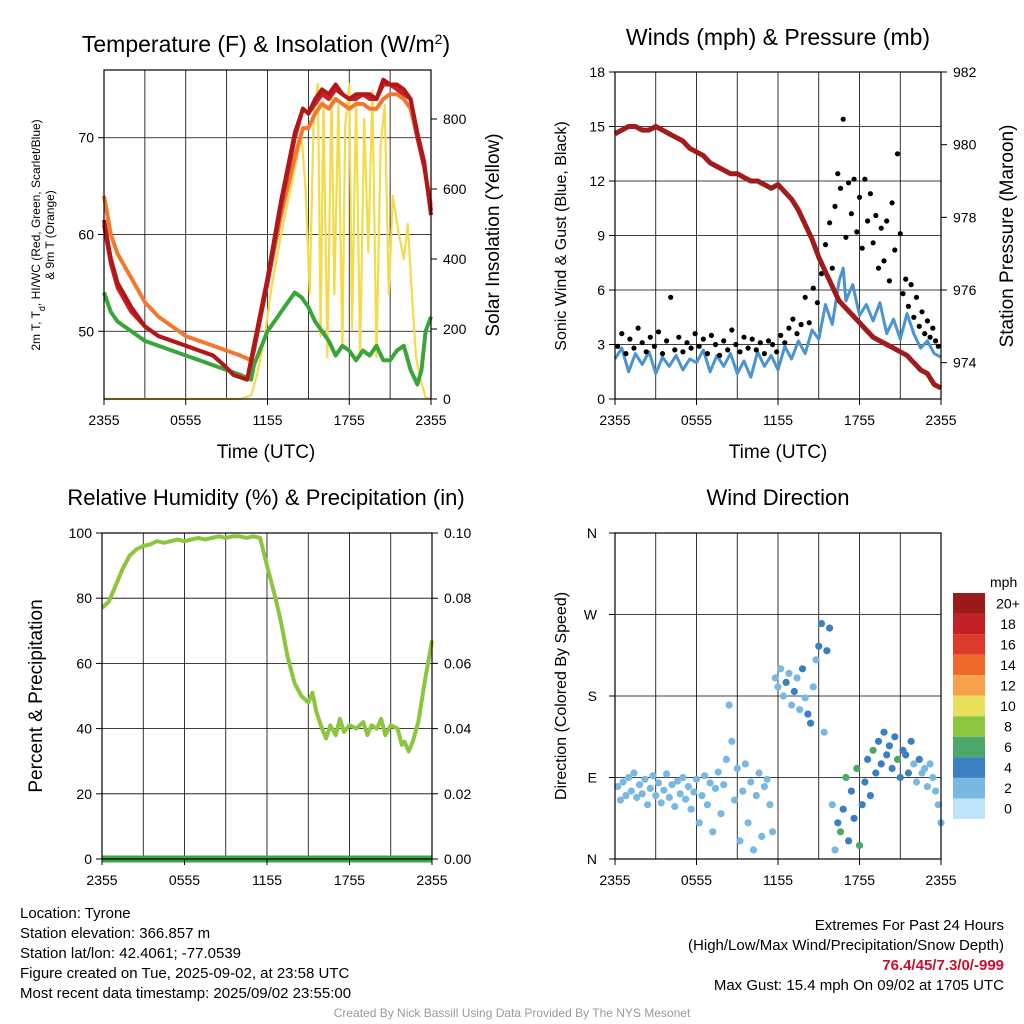 The image size is (1024, 1024). I want to click on colorbar-tick-label: 14, so click(1008, 665).